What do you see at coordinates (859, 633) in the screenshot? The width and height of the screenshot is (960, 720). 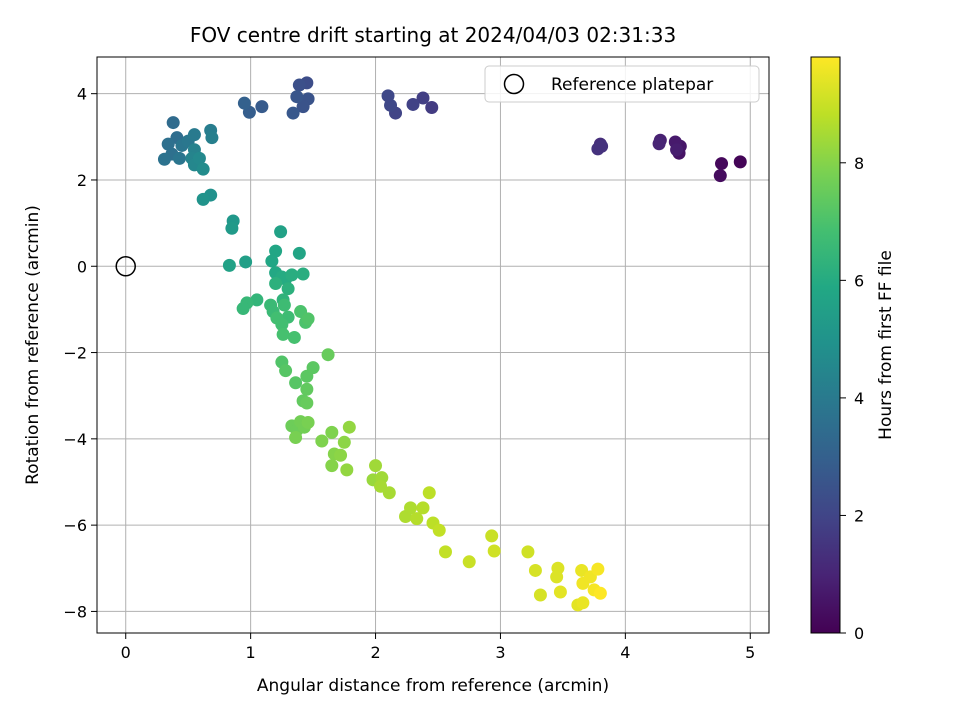 I see `colorbar-tick-label: 0` at bounding box center [859, 633].